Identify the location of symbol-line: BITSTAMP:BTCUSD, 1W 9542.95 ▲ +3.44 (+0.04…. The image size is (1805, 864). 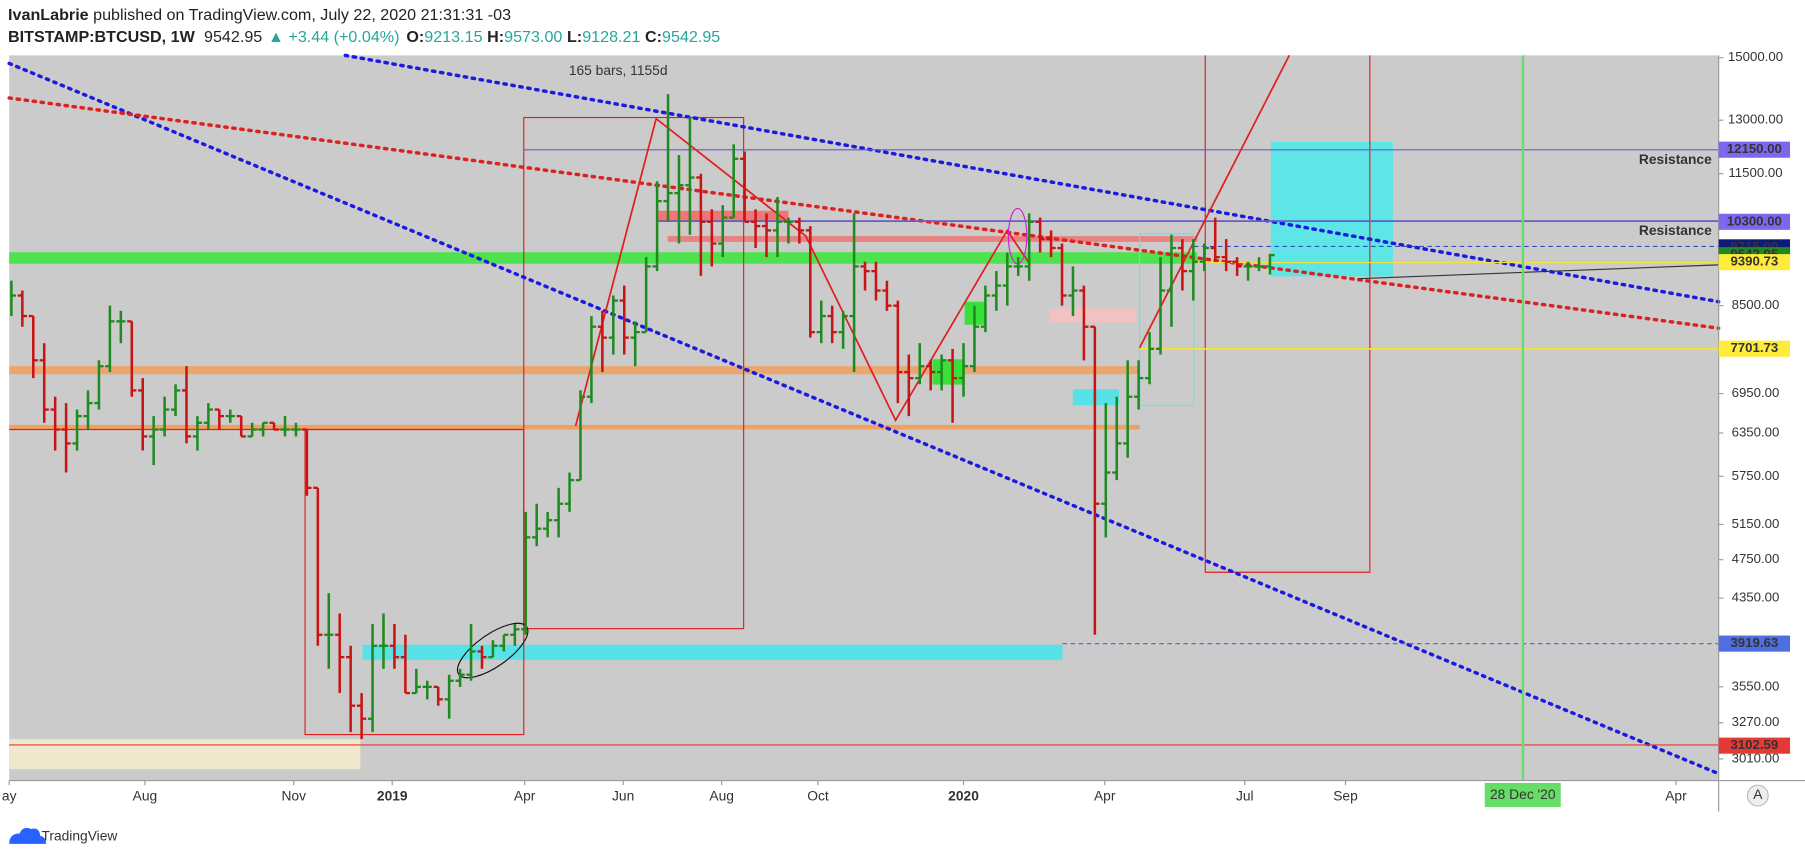
(364, 37).